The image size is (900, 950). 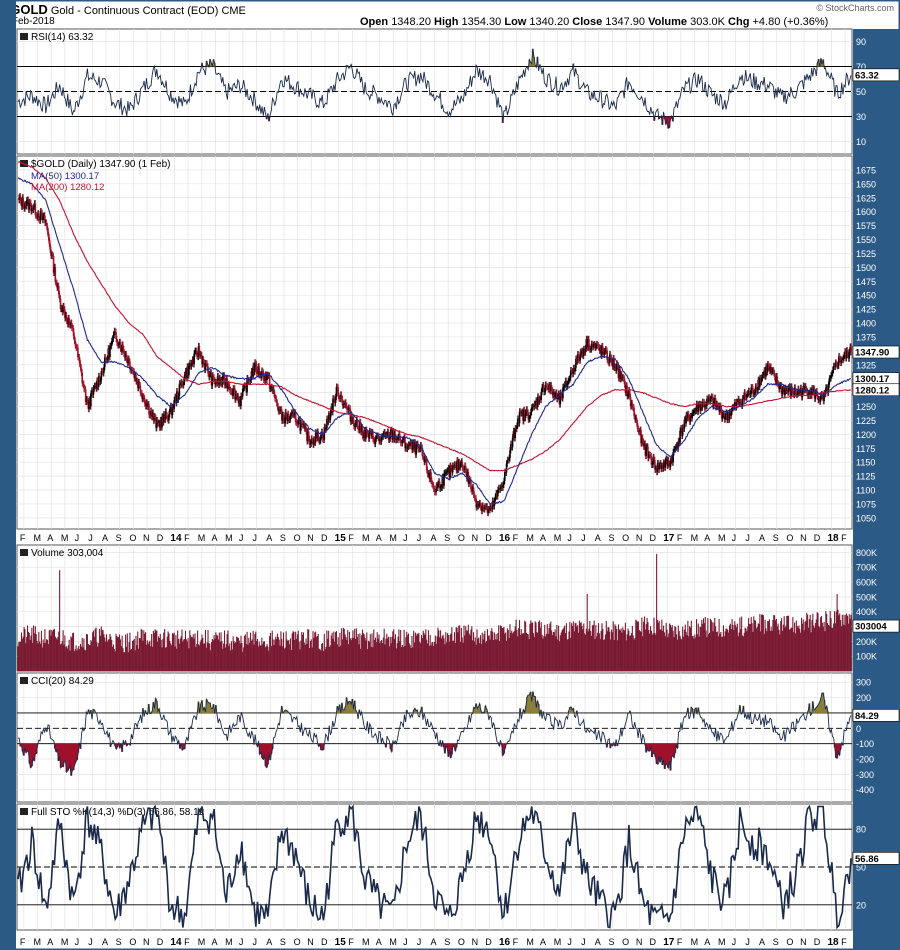 I want to click on stochastic-k-line, so click(x=434, y=867).